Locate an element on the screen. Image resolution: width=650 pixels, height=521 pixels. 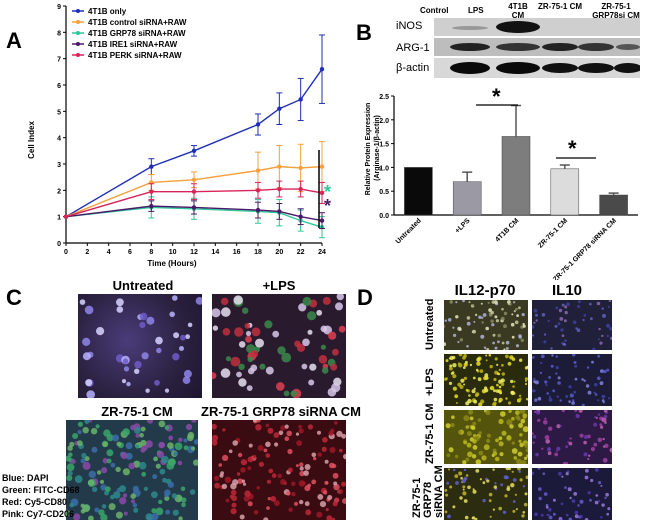
row-label-lps: +LPS is located at coordinates (430, 382).